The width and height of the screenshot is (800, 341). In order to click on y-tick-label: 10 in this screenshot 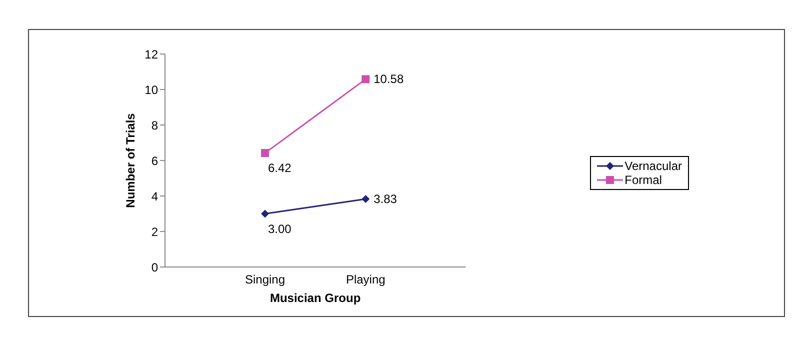, I will do `click(151, 89)`.